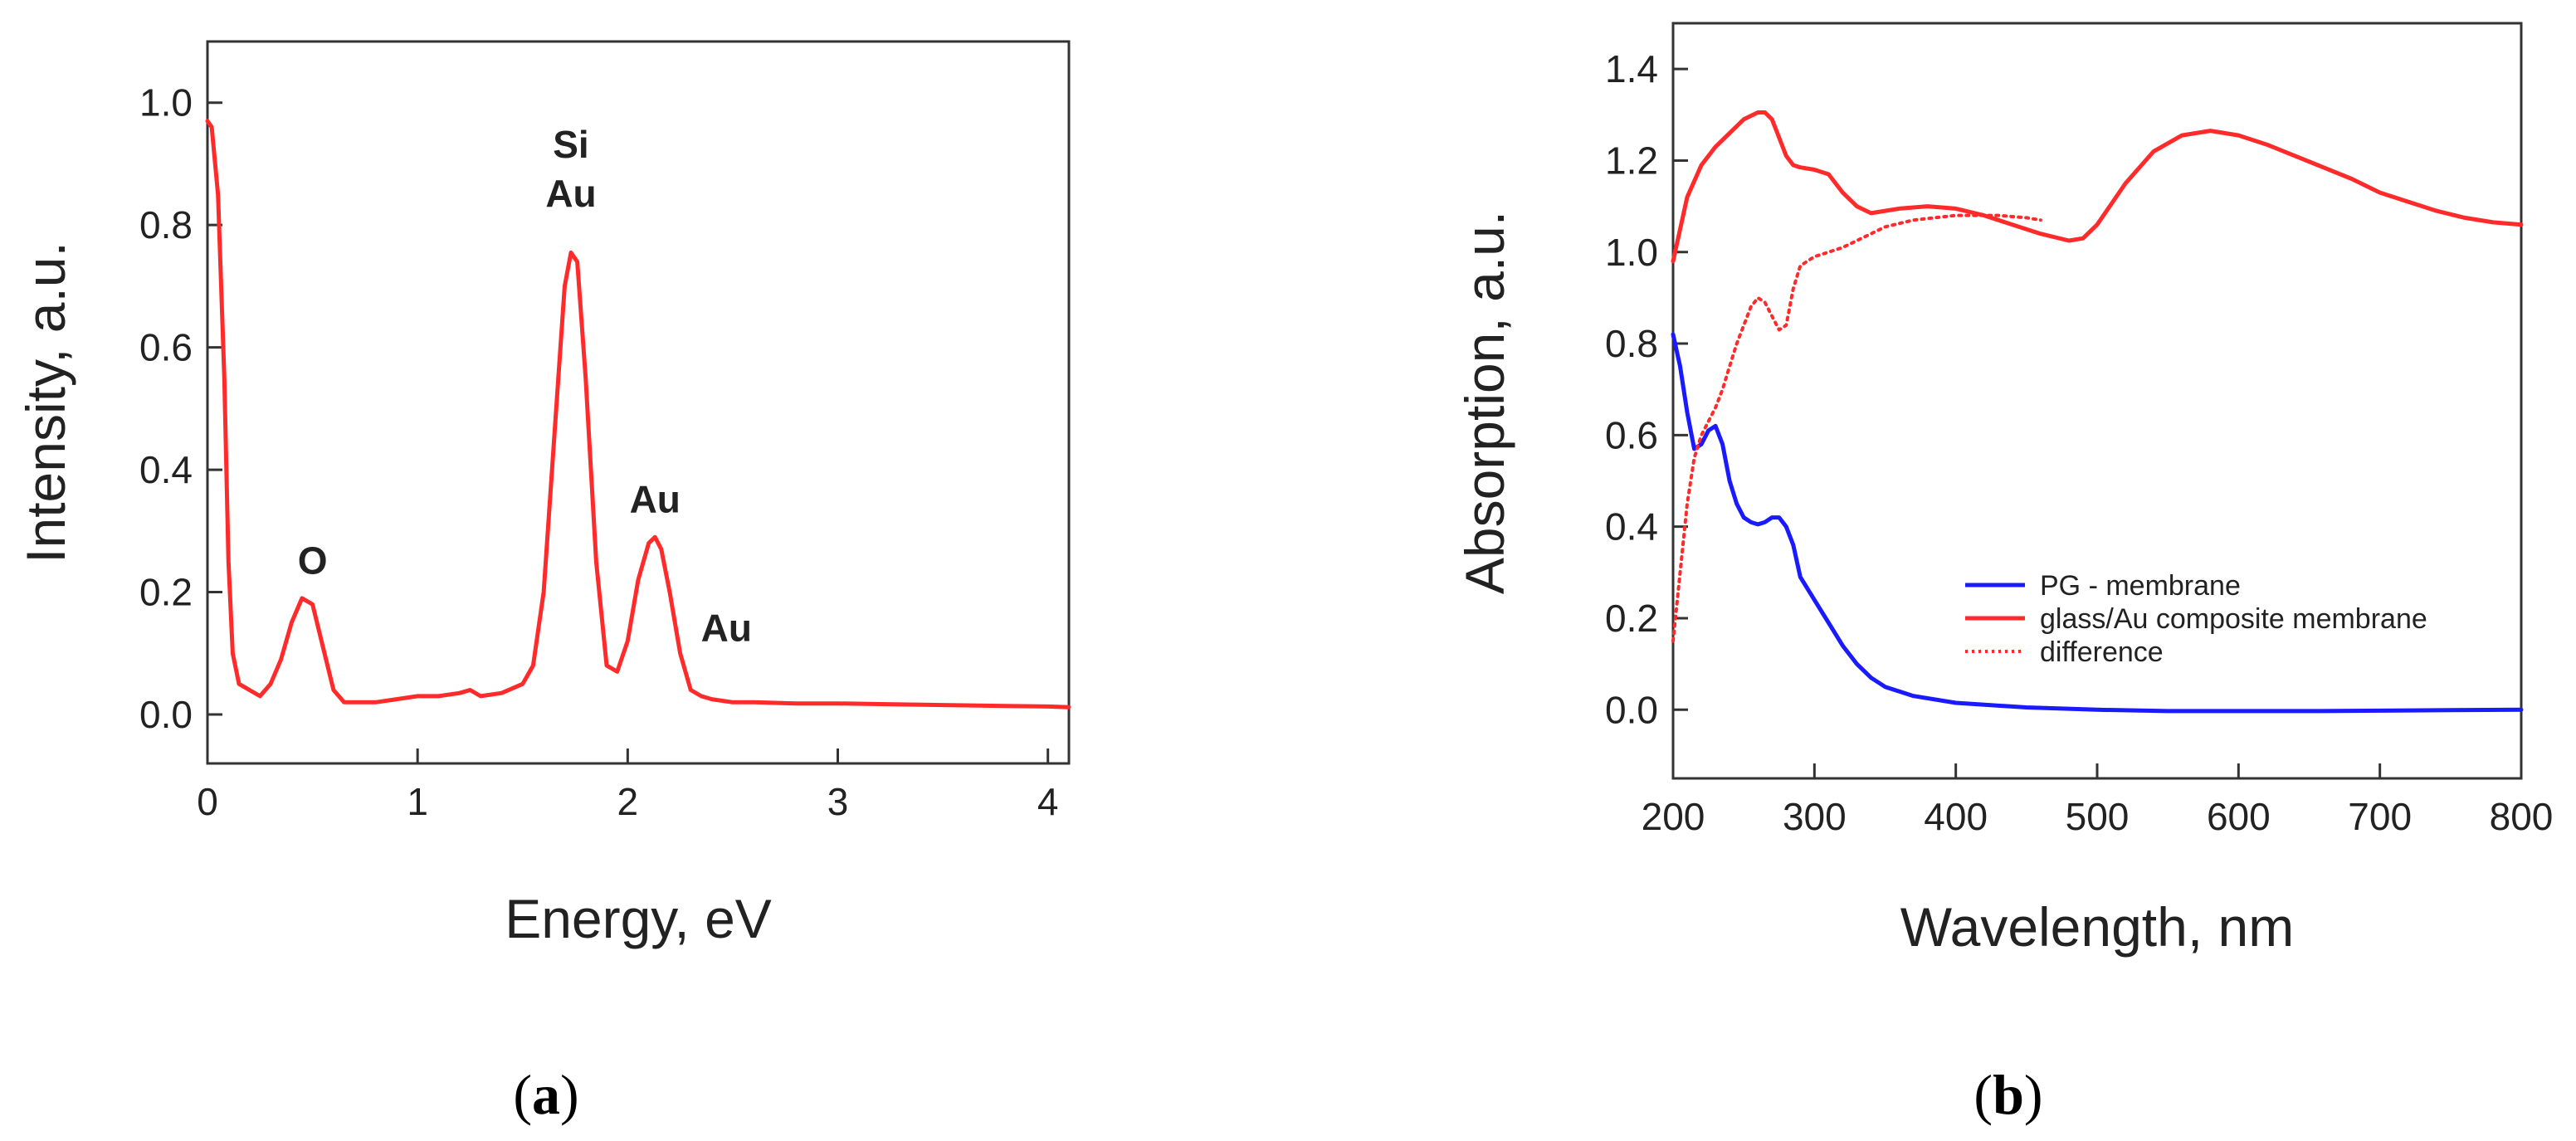  I want to click on panel-b-y-tick-label: 0.0, so click(1632, 709).